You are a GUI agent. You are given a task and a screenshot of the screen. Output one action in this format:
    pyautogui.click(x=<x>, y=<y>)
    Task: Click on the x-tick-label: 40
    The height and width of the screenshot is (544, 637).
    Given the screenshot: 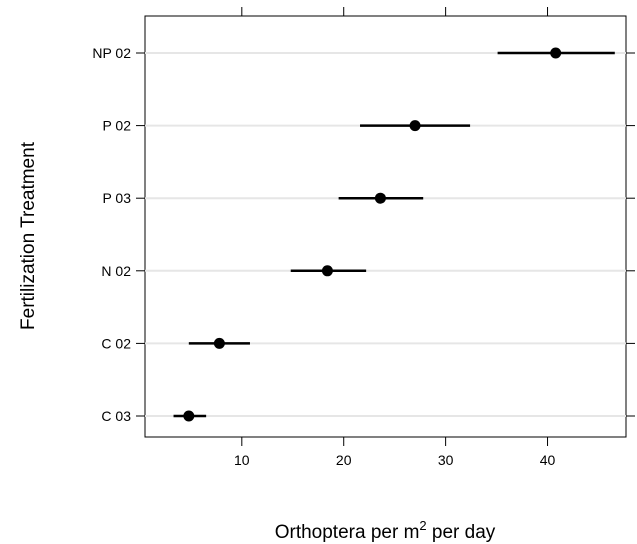 What is the action you would take?
    pyautogui.click(x=548, y=460)
    